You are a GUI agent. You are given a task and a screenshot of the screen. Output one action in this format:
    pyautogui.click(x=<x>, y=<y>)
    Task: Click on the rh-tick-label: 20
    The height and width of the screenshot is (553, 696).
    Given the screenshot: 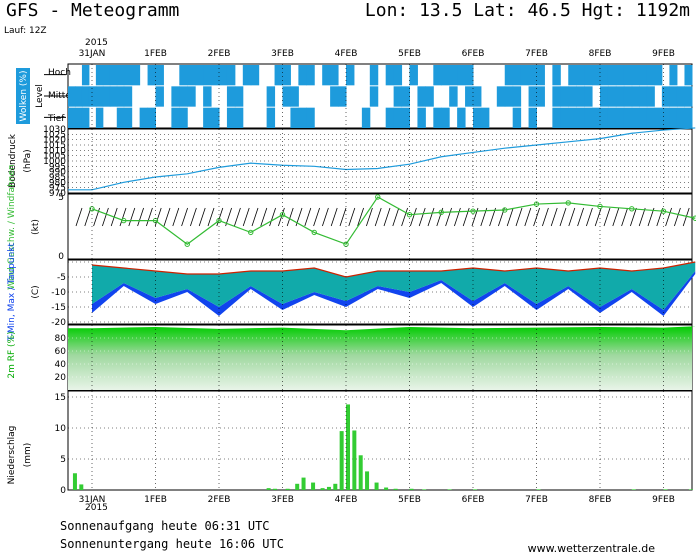 What is the action you would take?
    pyautogui.click(x=61, y=378)
    